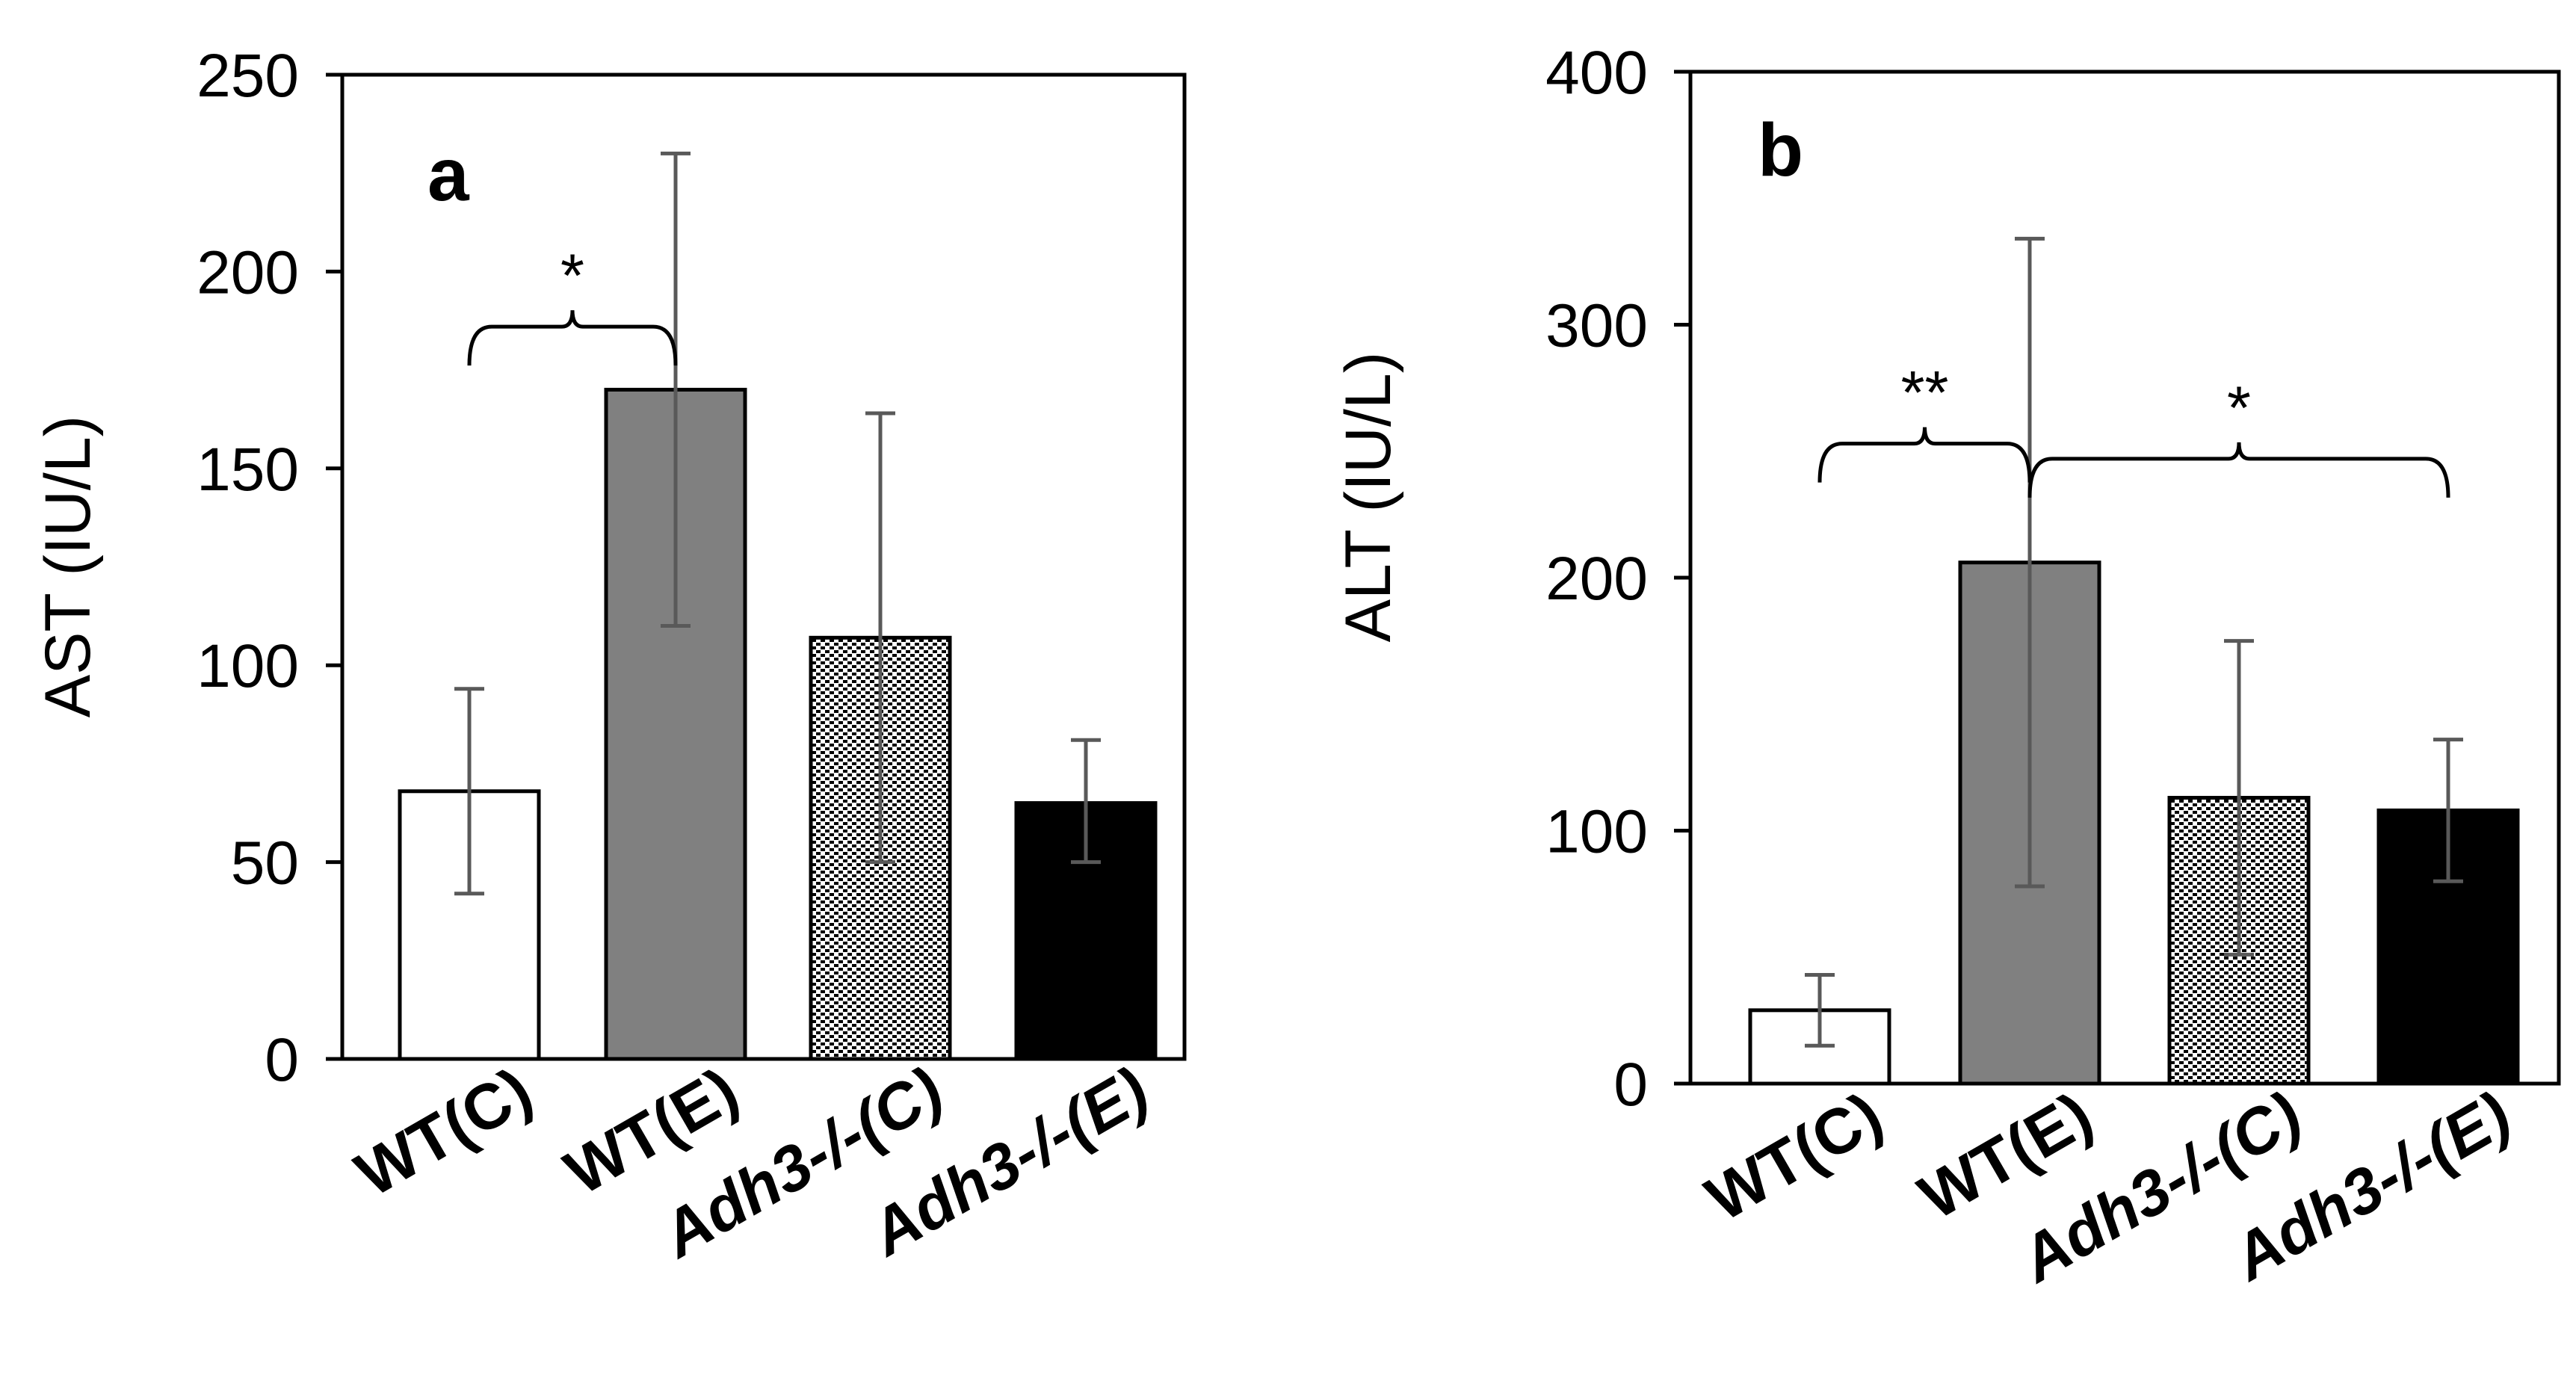  What do you see at coordinates (572, 276) in the screenshot?
I see `significance-label-0: *` at bounding box center [572, 276].